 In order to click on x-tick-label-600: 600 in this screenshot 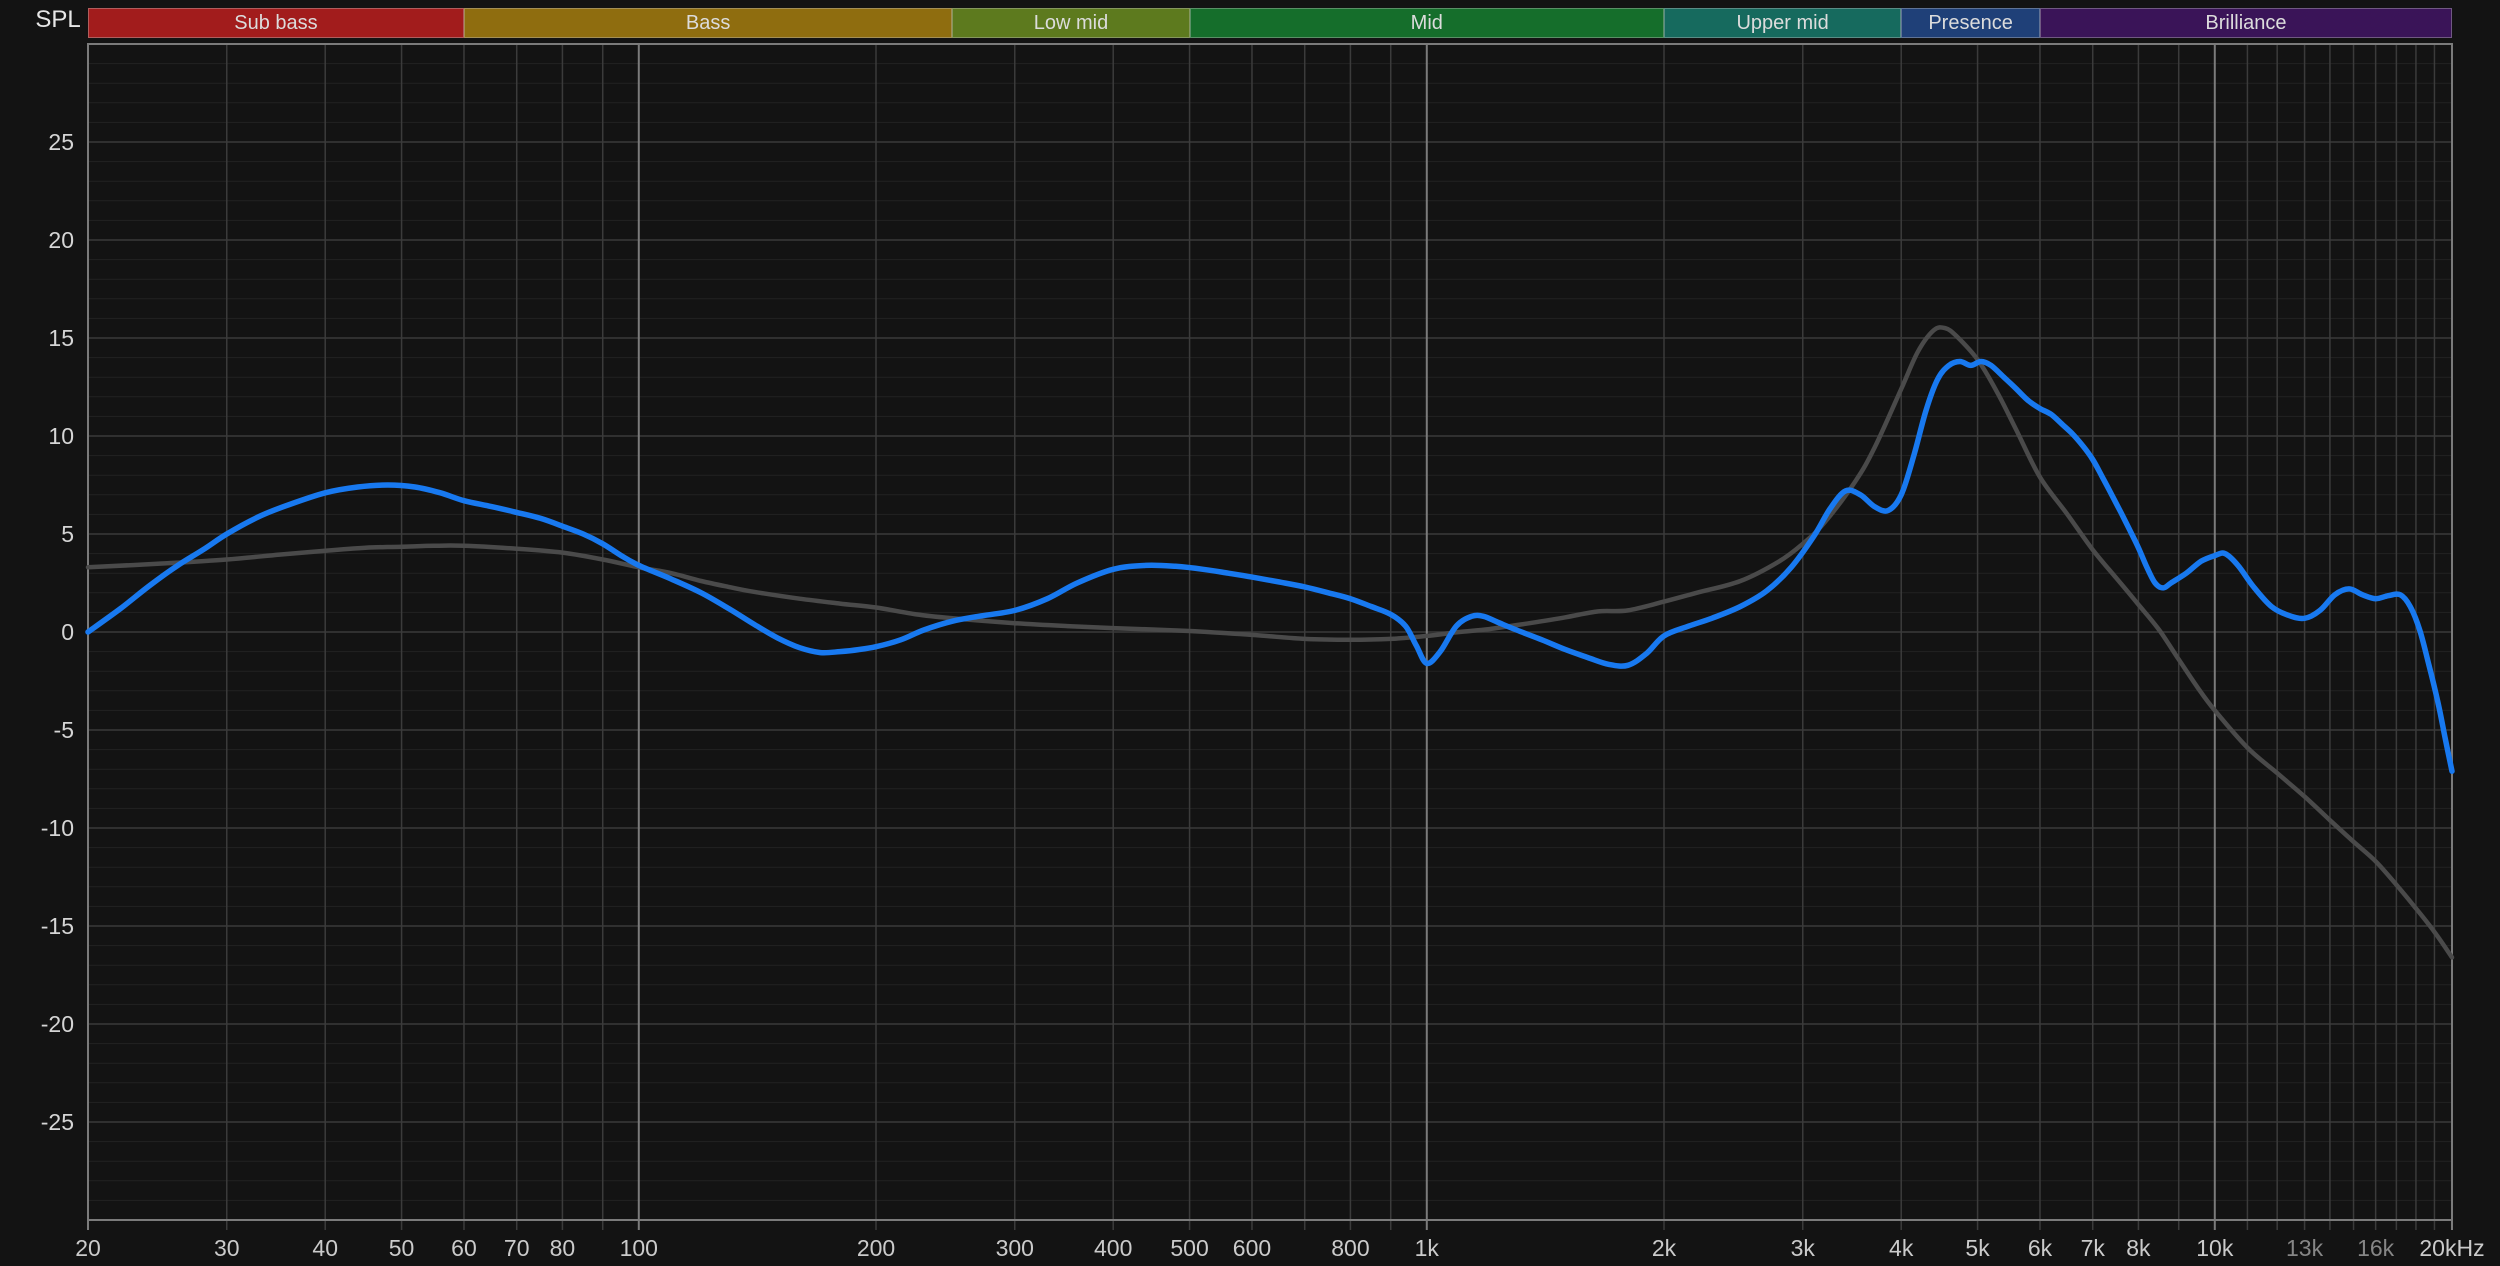, I will do `click(1252, 1248)`.